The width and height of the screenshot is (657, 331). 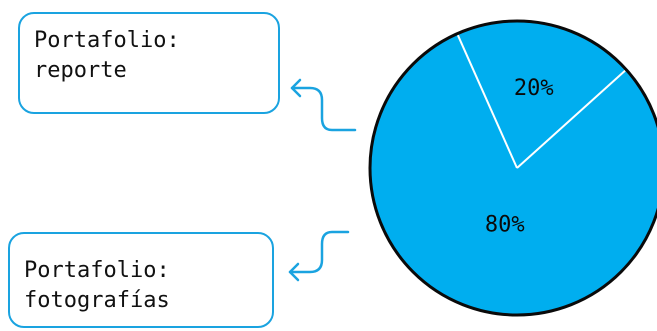 I want to click on callout-report-line1: Portafolio:, so click(x=107, y=40).